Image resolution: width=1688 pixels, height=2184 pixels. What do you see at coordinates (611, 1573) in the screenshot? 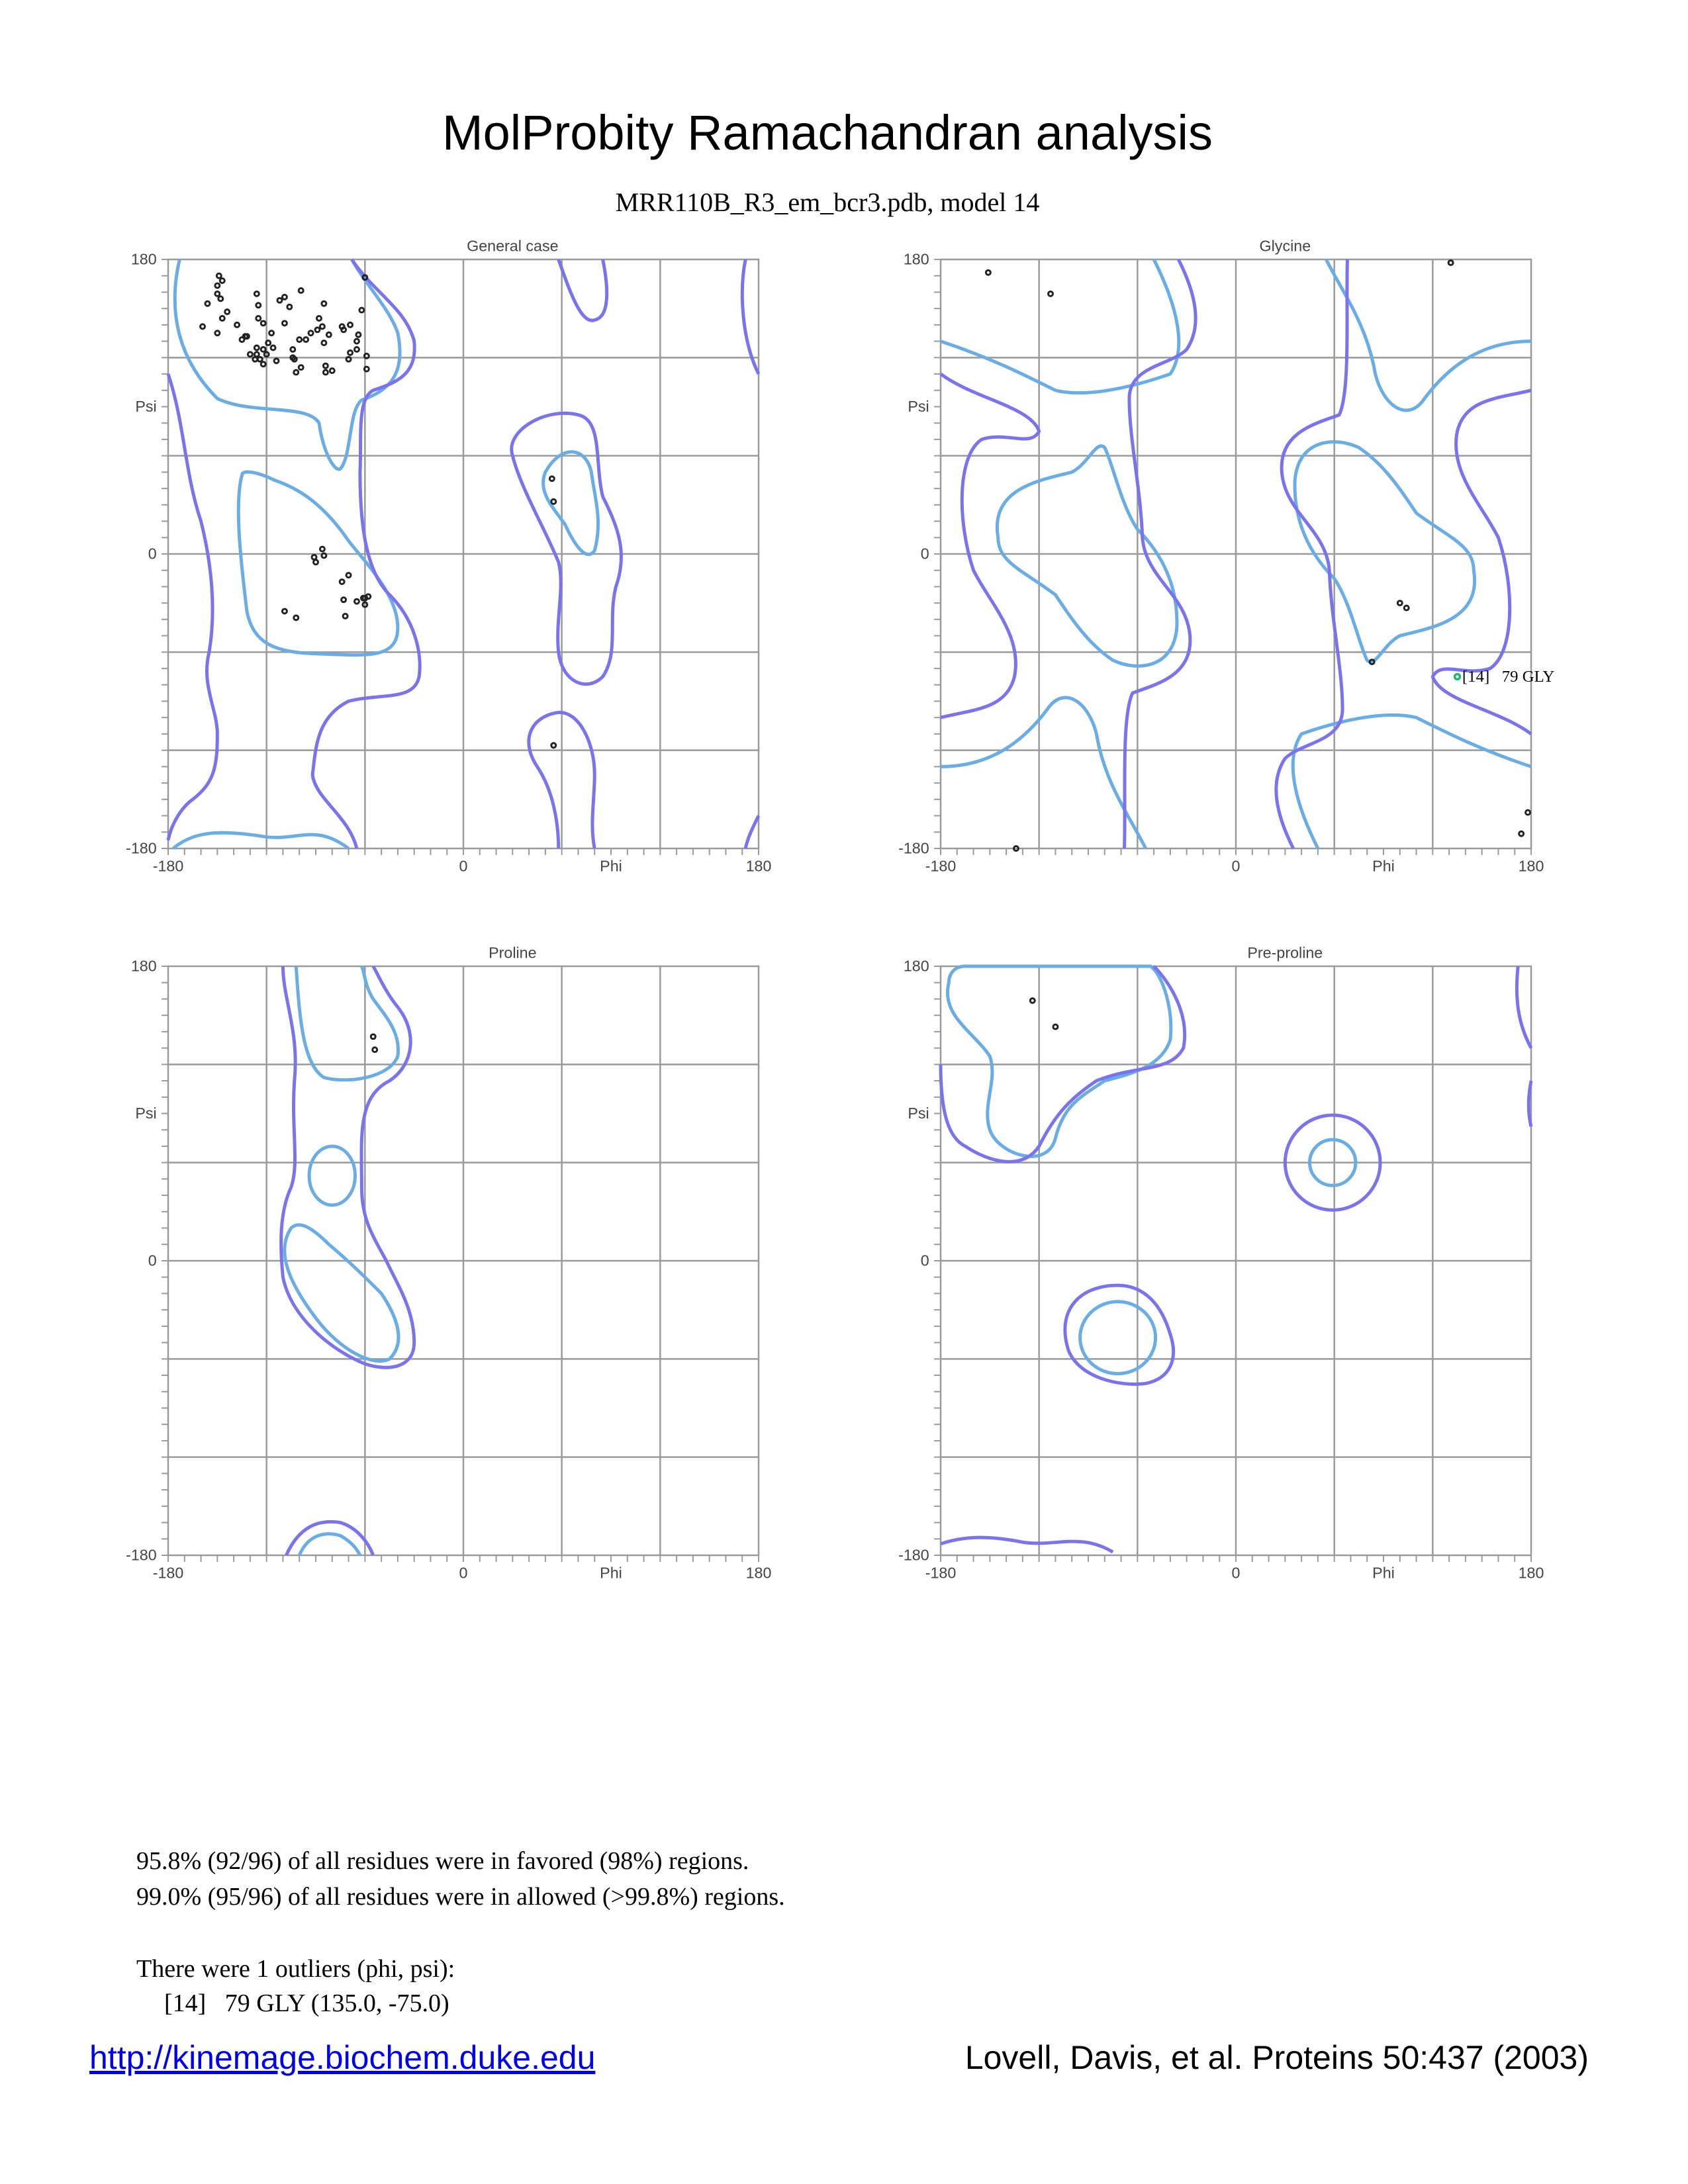
I see `x-axis-label: Phi` at bounding box center [611, 1573].